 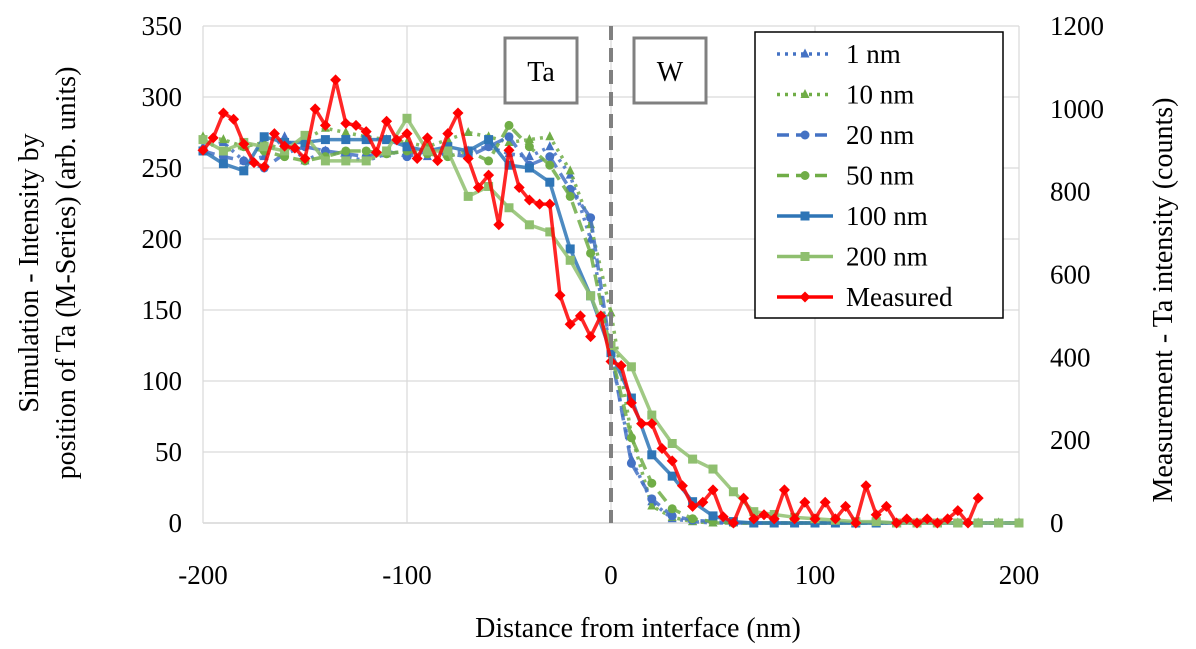 What do you see at coordinates (887, 257) in the screenshot?
I see `legend-label: 200 nm` at bounding box center [887, 257].